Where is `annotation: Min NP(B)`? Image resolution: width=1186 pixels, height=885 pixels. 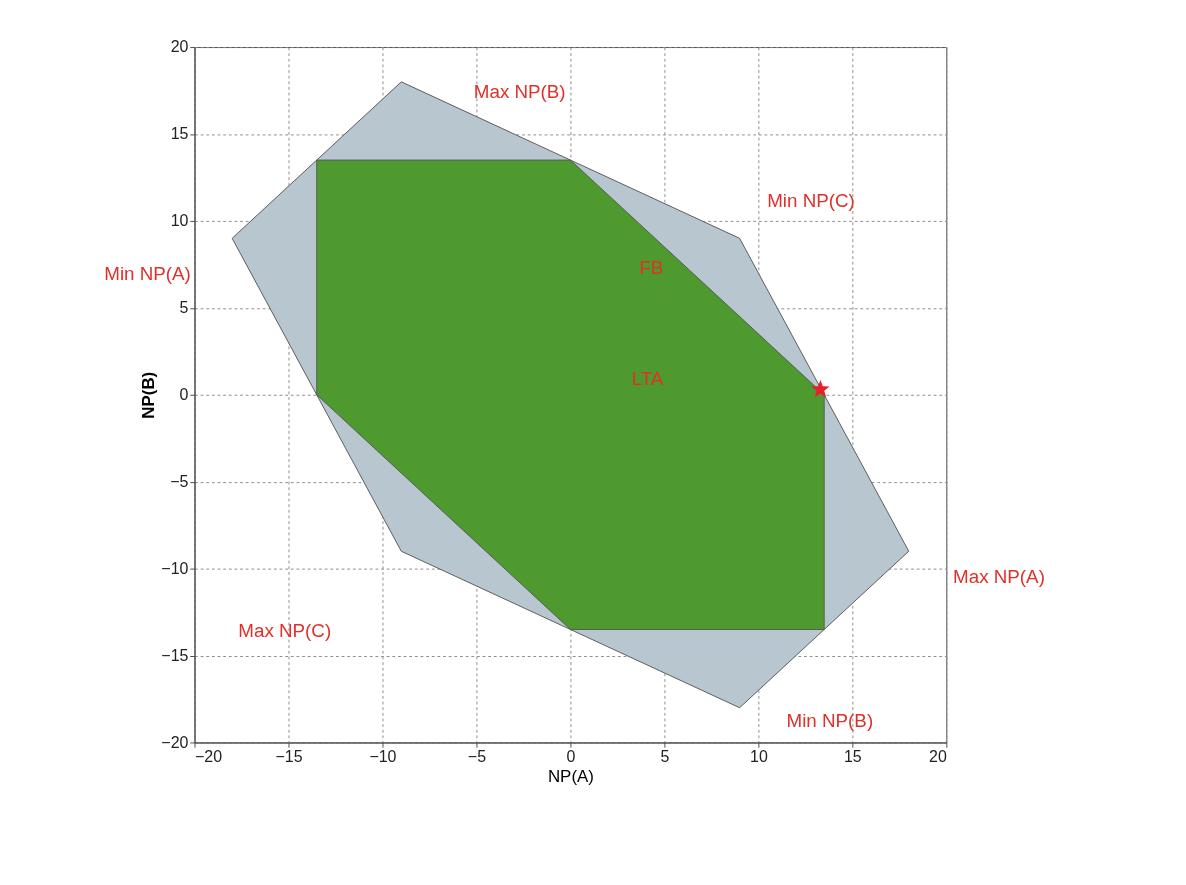 annotation: Min NP(B) is located at coordinates (830, 721).